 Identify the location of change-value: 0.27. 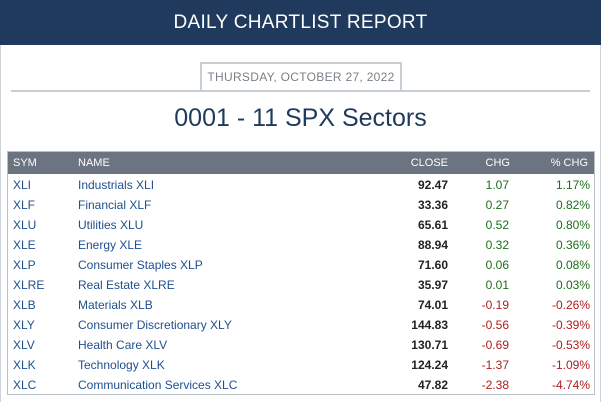
(497, 205).